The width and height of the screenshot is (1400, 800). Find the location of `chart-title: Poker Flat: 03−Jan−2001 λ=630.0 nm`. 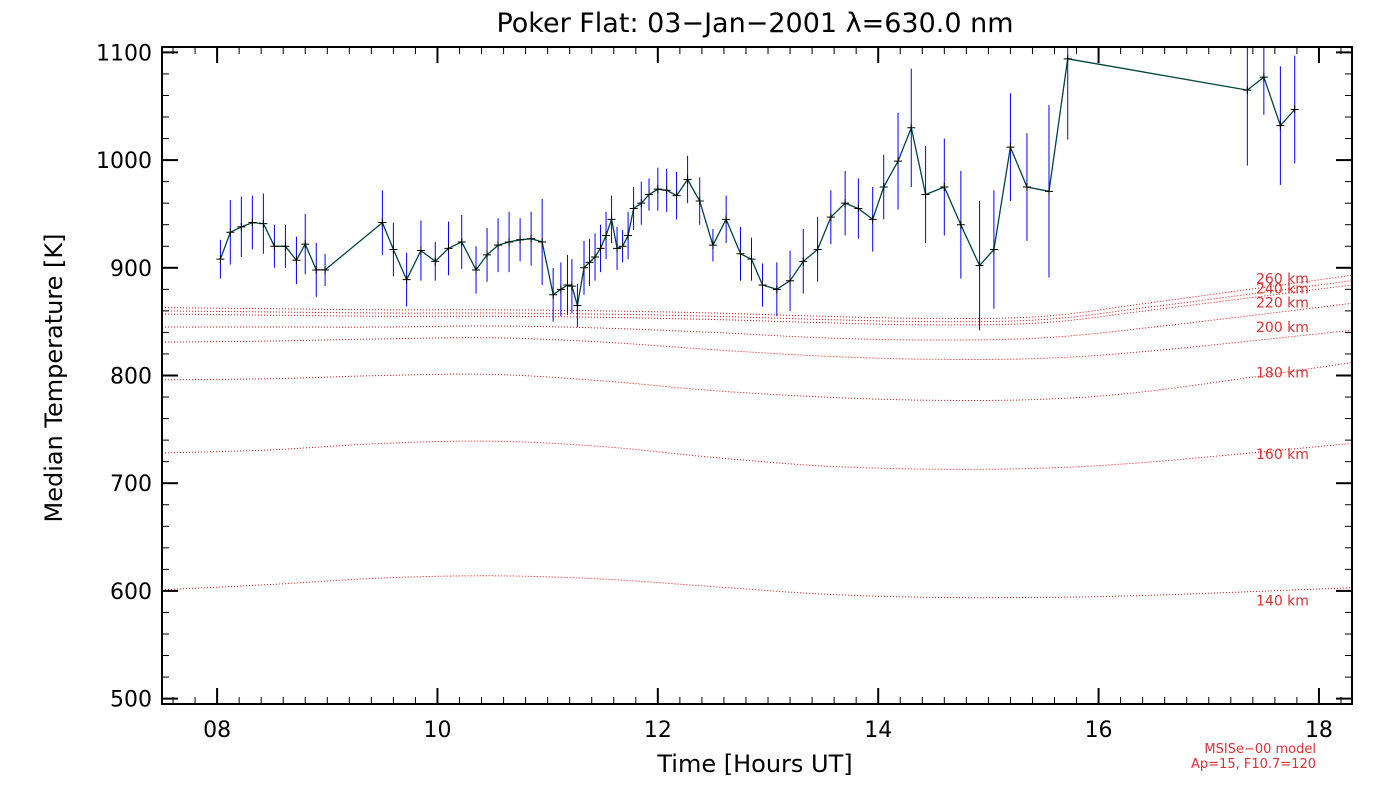

chart-title: Poker Flat: 03−Jan−2001 λ=630.0 nm is located at coordinates (754, 23).